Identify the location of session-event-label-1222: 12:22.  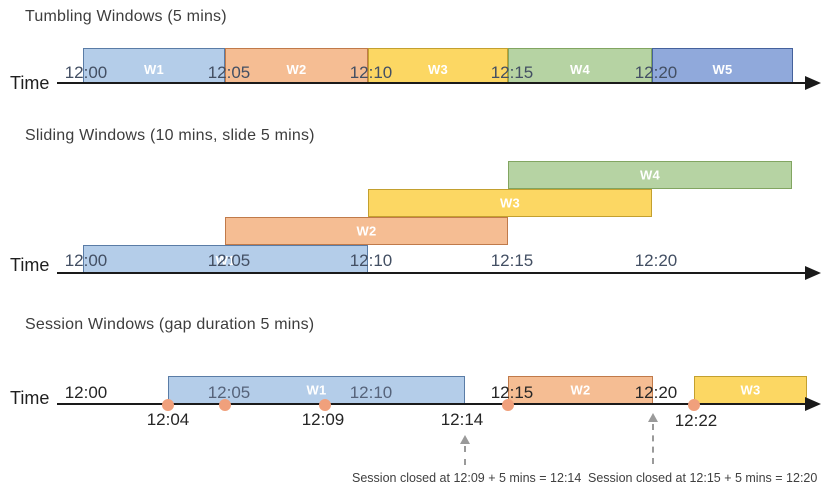
(696, 420).